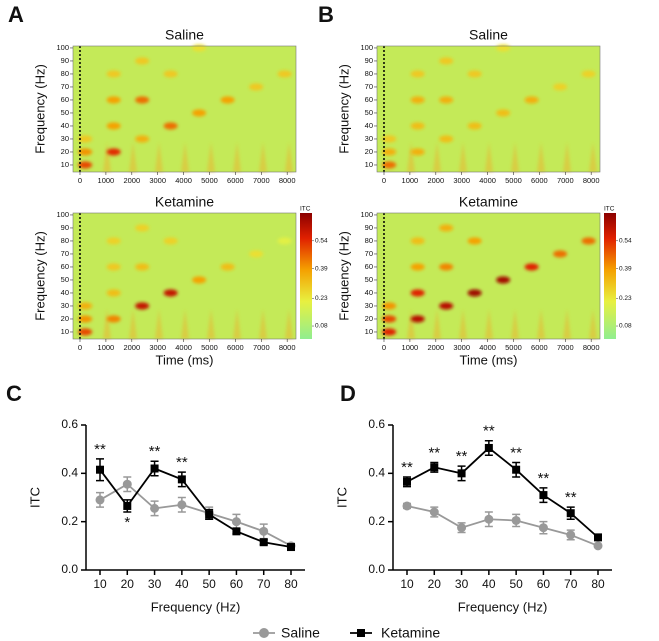 The width and height of the screenshot is (659, 641). Describe the element at coordinates (209, 584) in the screenshot. I see `x-tick-label: 50` at that location.